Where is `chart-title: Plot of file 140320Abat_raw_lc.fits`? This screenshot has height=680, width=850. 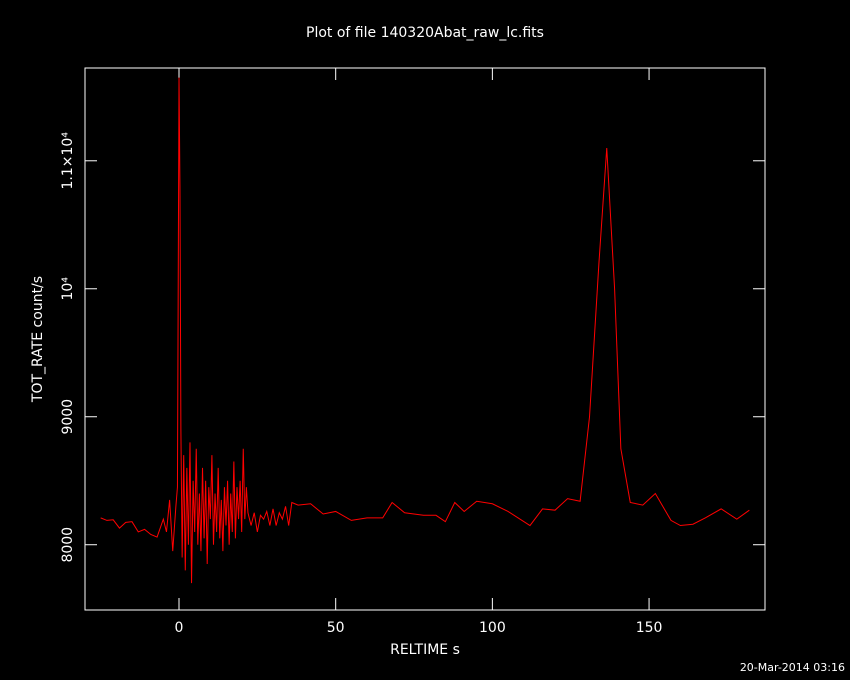
chart-title: Plot of file 140320Abat_raw_lc.fits is located at coordinates (425, 33).